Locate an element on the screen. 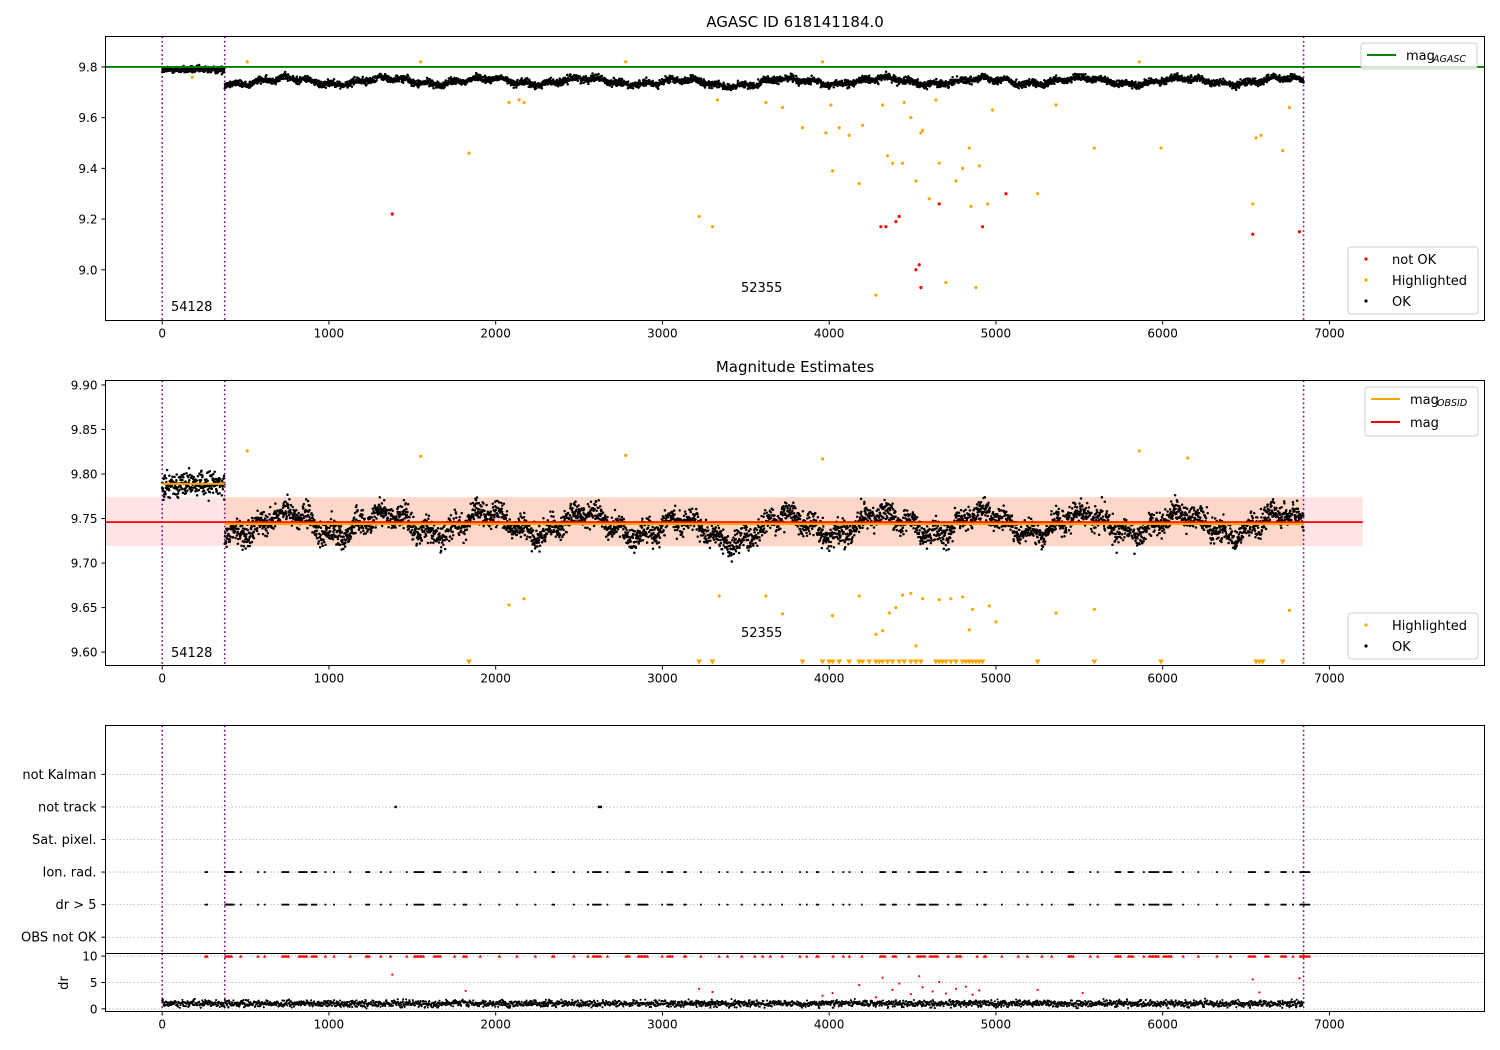 This screenshot has width=1500, height=1050. xtick-label: 6000 is located at coordinates (1162, 679).